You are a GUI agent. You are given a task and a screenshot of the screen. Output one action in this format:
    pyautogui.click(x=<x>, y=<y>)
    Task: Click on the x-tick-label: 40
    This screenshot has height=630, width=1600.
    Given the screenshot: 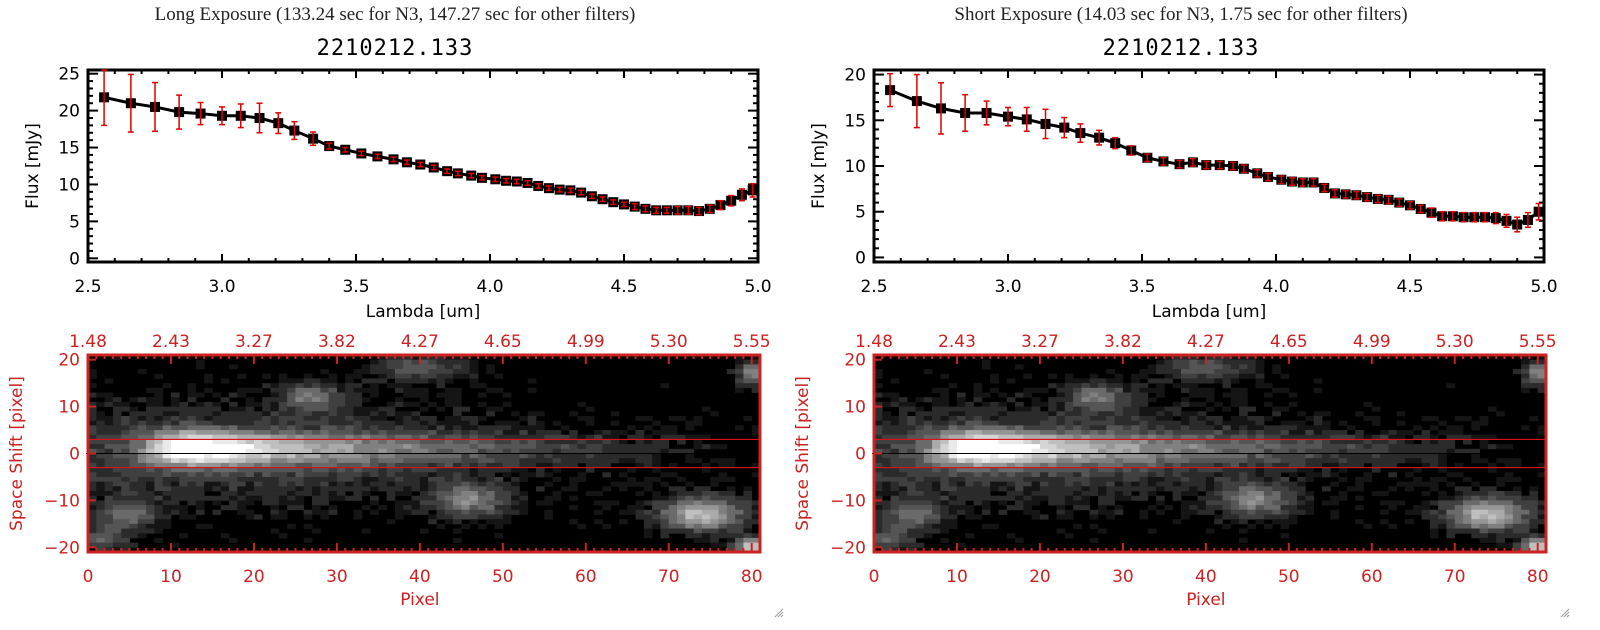 What is the action you would take?
    pyautogui.click(x=420, y=577)
    